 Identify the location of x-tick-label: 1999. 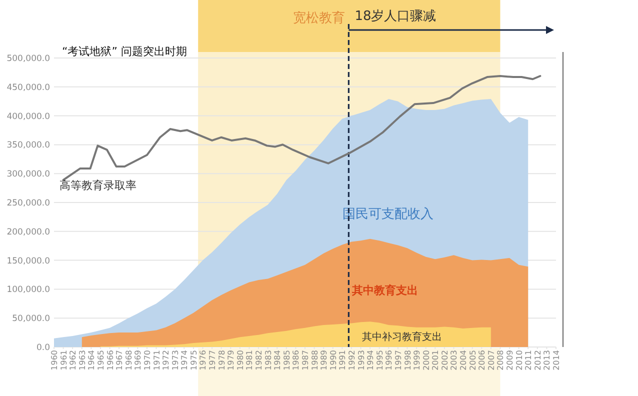
(417, 360).